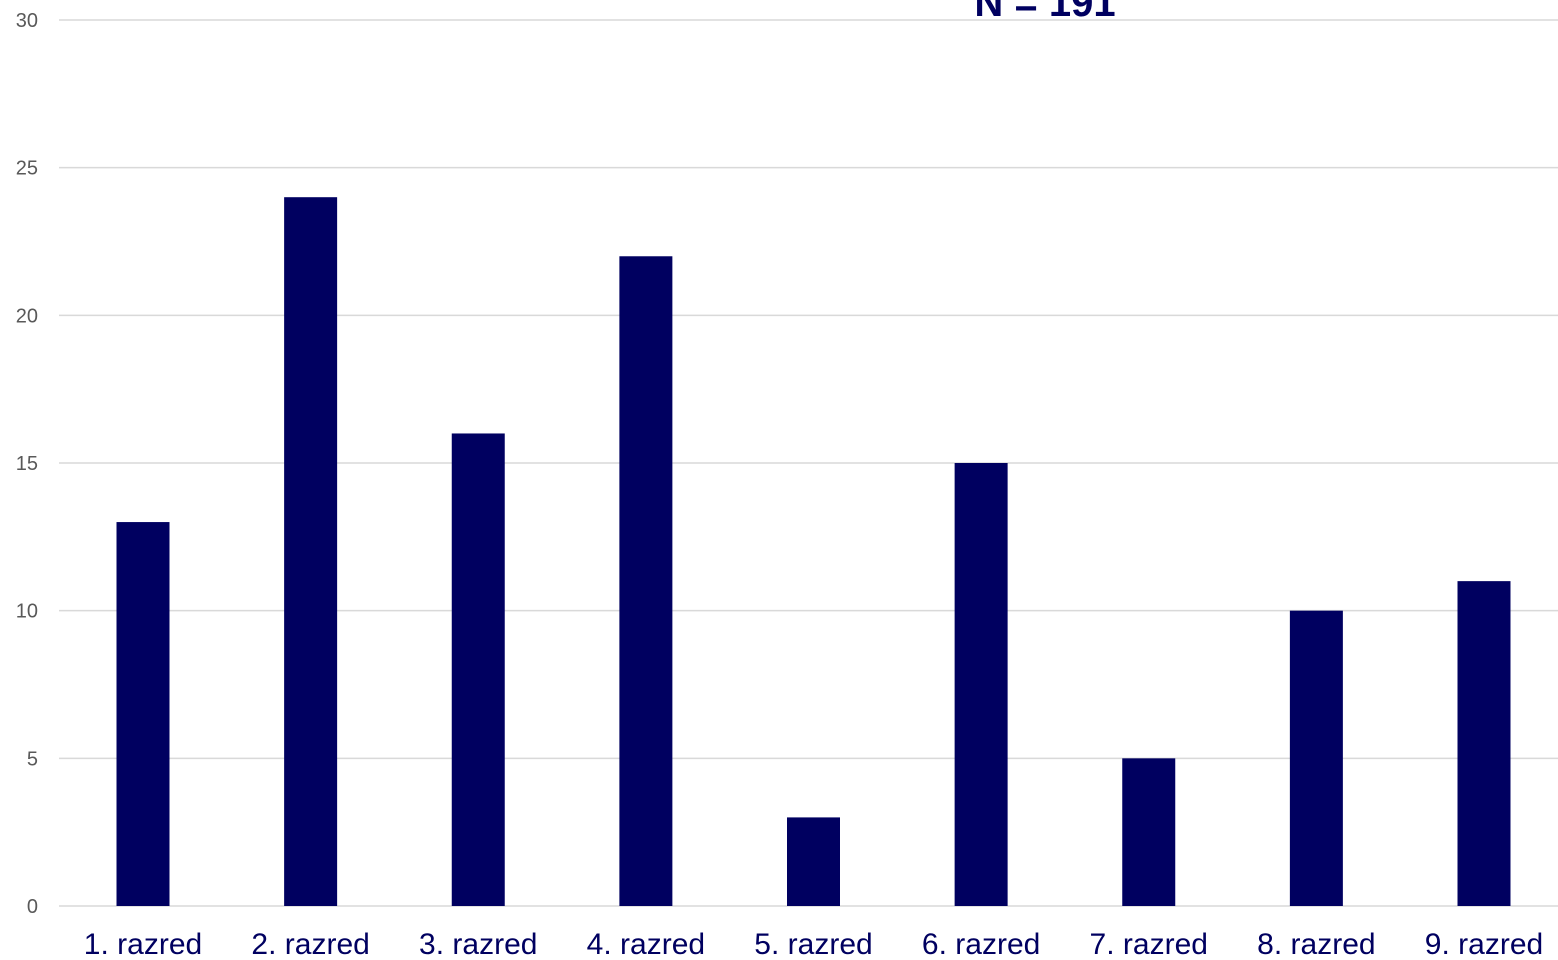  I want to click on y-axis: 0 5 10 15 20 25 30, so click(27, 464).